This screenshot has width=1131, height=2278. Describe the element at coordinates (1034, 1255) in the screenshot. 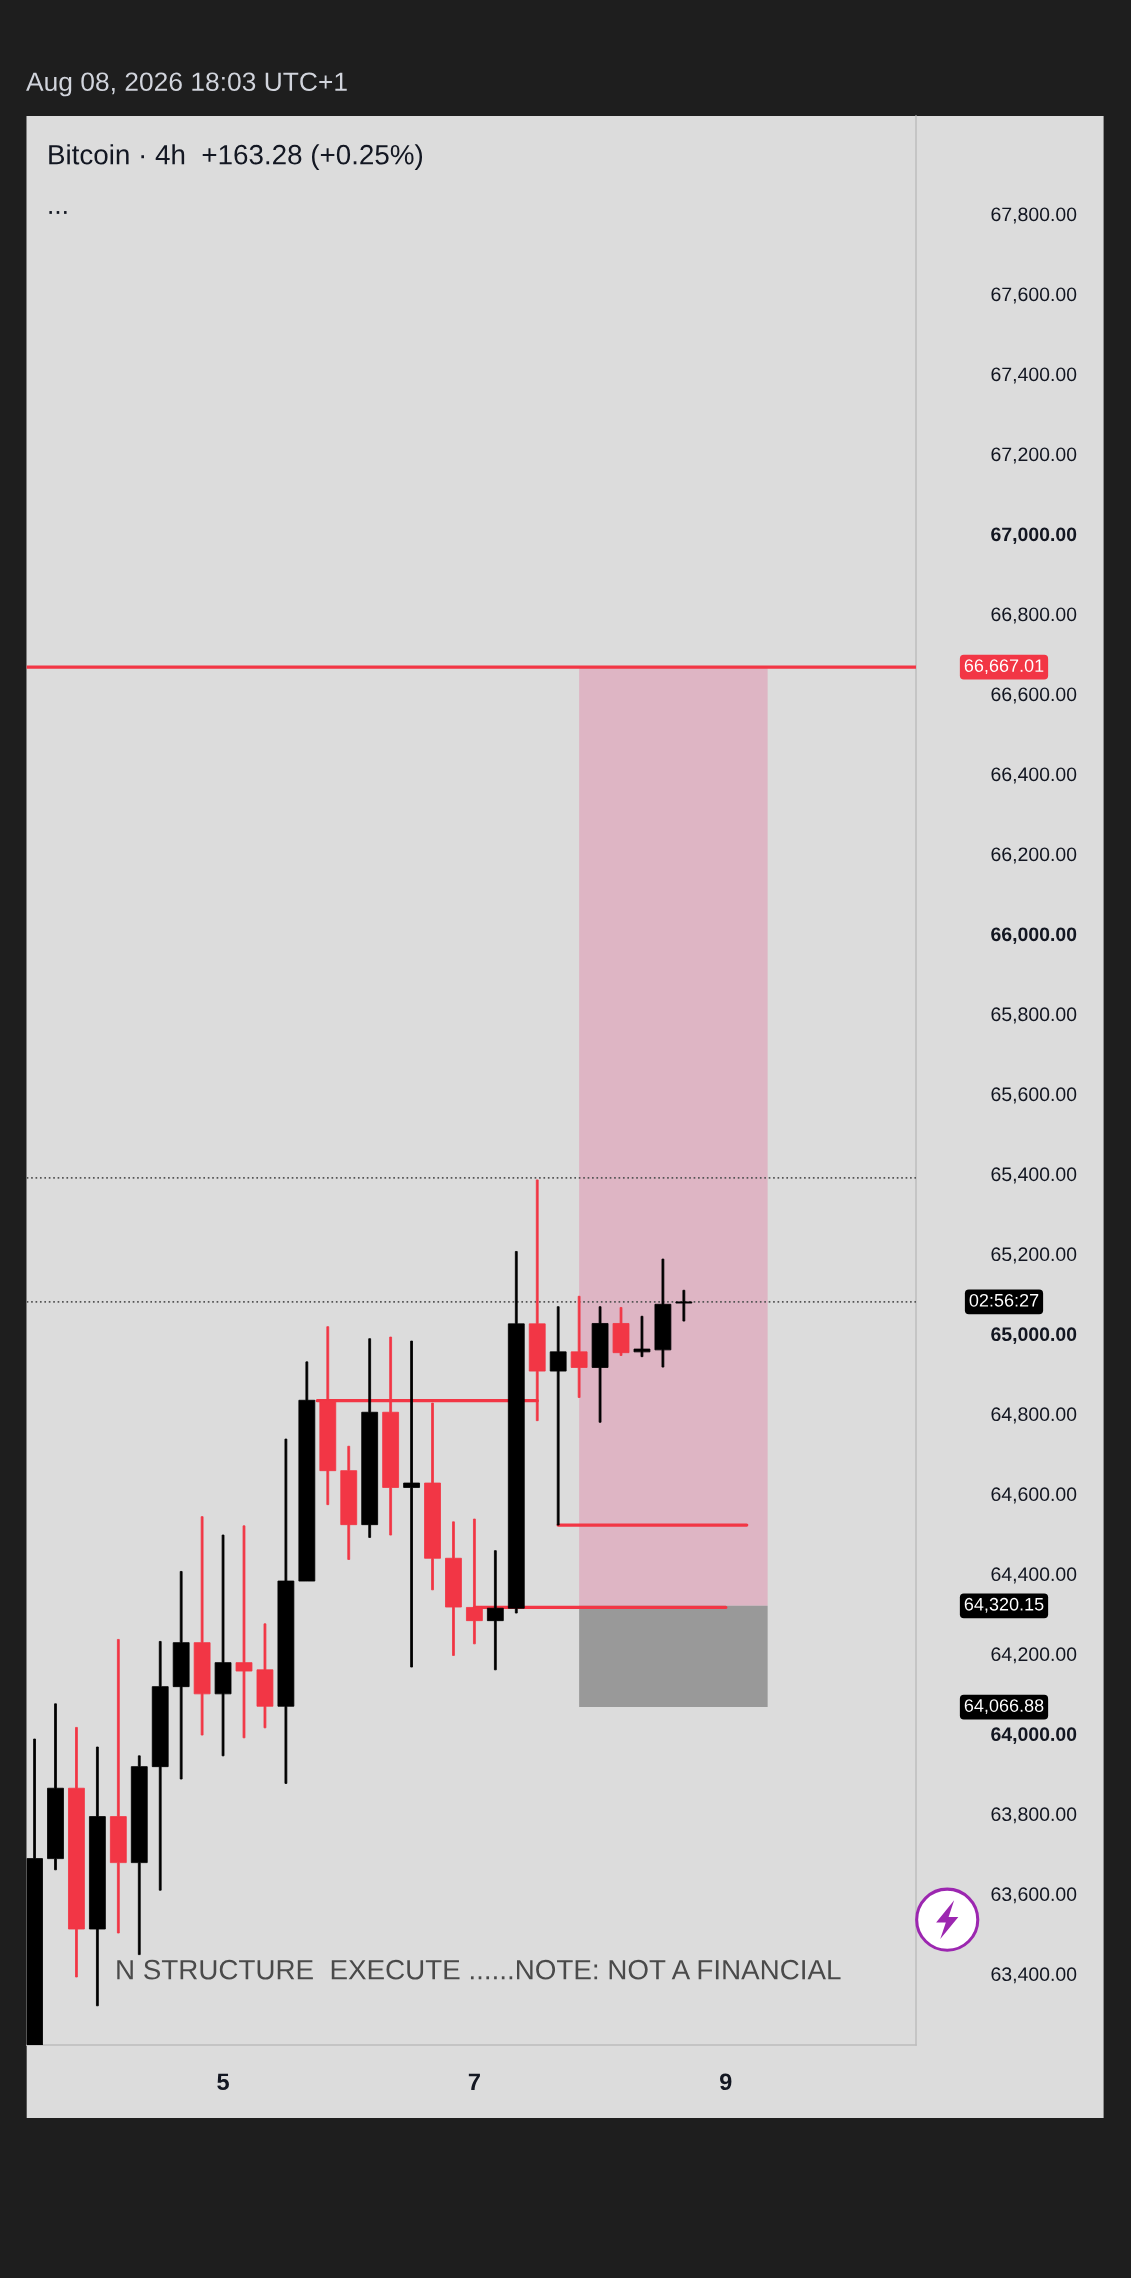

I see `y-tick-label: 65,200.00` at that location.